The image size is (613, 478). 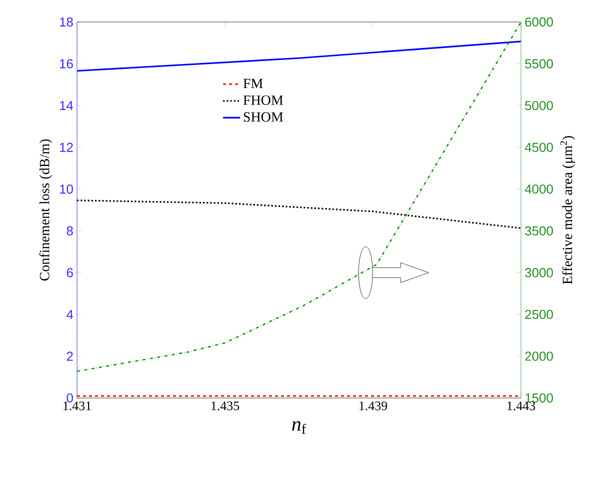 I want to click on y-tick-label: 12, so click(x=66, y=147).